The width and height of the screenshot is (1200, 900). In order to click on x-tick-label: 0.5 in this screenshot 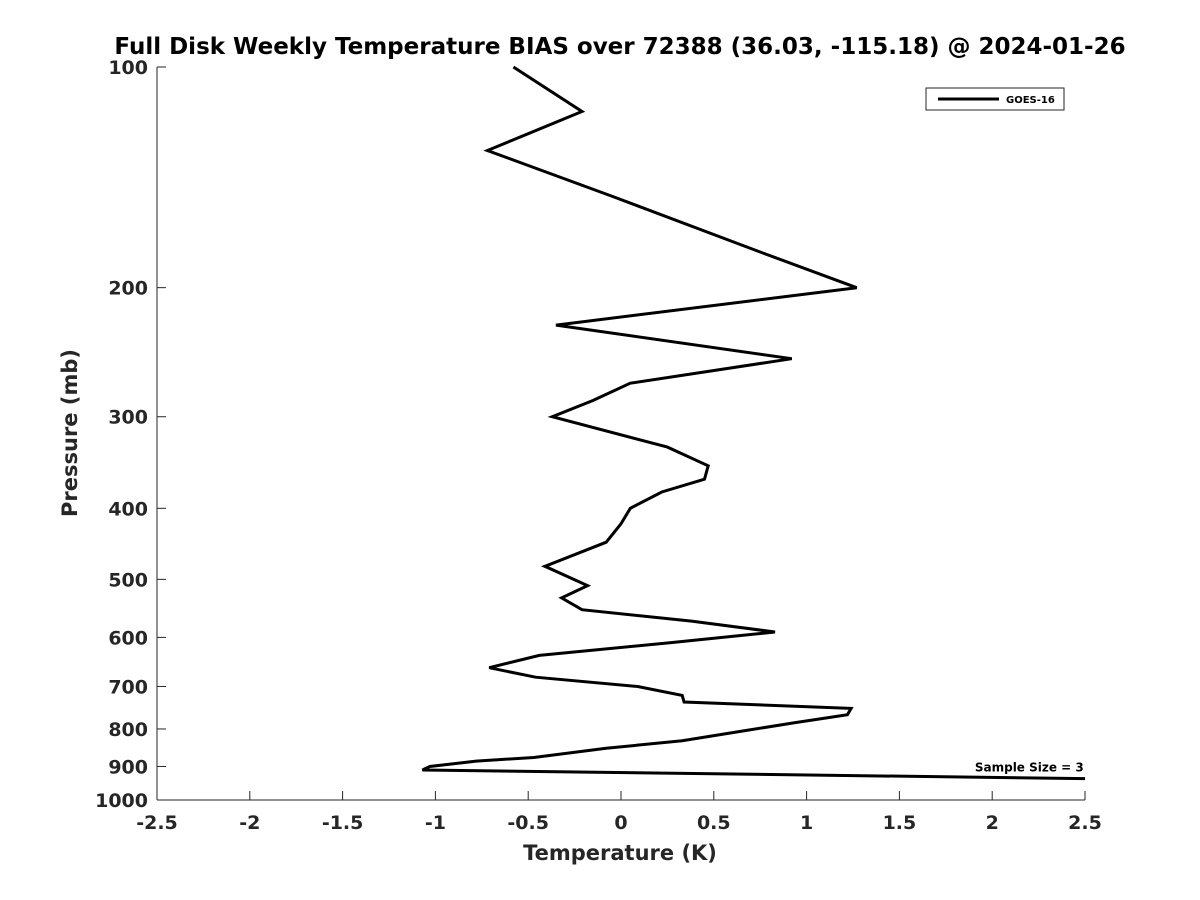, I will do `click(714, 823)`.